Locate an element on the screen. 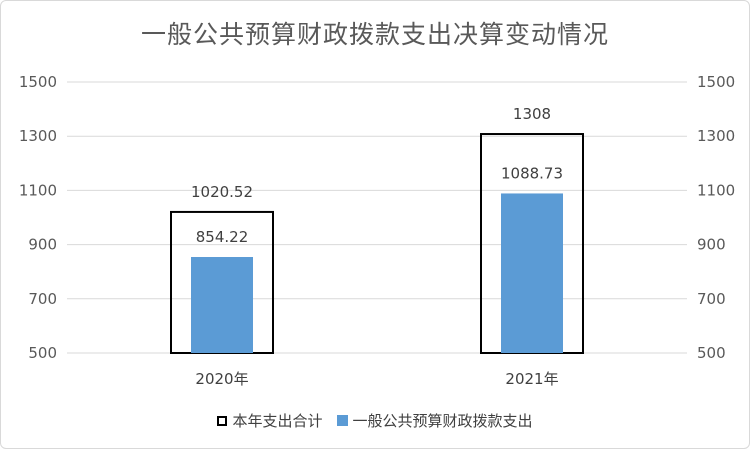 This screenshot has height=452, width=752. chart-title: 一般公共预算财政拨款支出决算变动情况 is located at coordinates (374, 34).